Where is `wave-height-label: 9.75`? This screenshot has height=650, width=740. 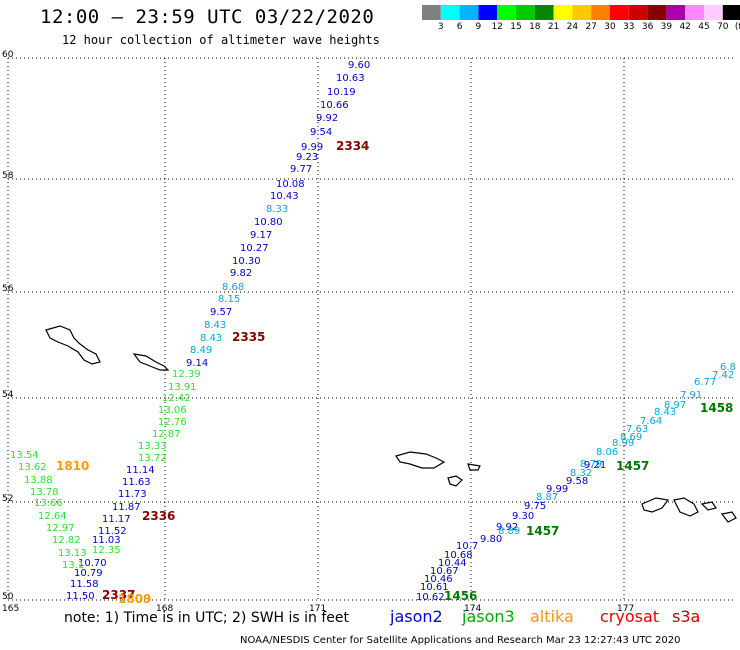
wave-height-label: 9.75 is located at coordinates (535, 506).